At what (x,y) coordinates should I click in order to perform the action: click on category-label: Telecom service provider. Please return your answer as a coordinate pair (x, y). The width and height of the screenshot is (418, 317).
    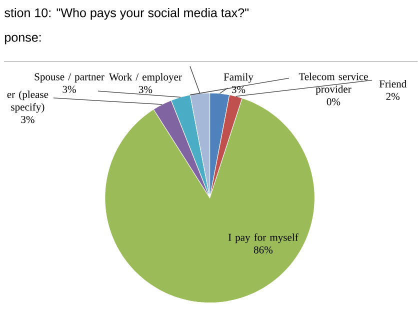
    Looking at the image, I should click on (333, 84).